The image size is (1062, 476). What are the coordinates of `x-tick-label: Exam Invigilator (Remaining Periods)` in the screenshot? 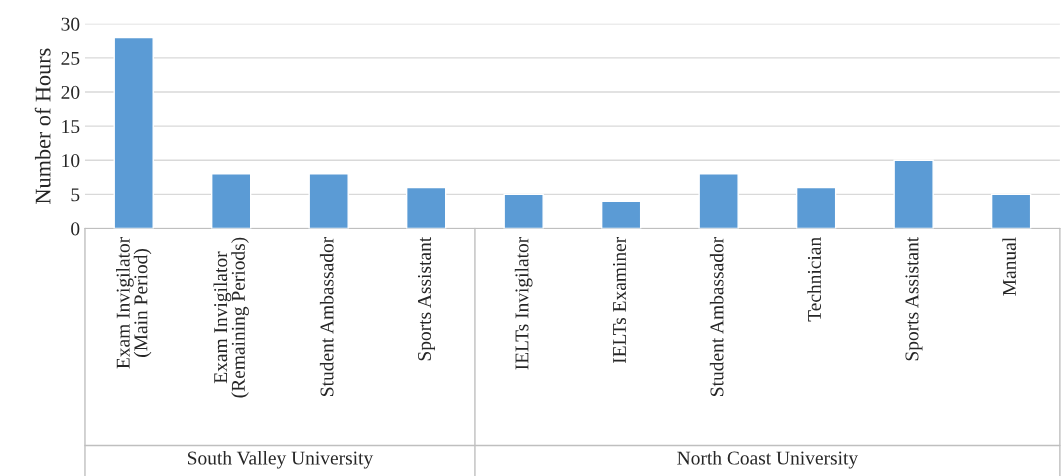 It's located at (231, 317).